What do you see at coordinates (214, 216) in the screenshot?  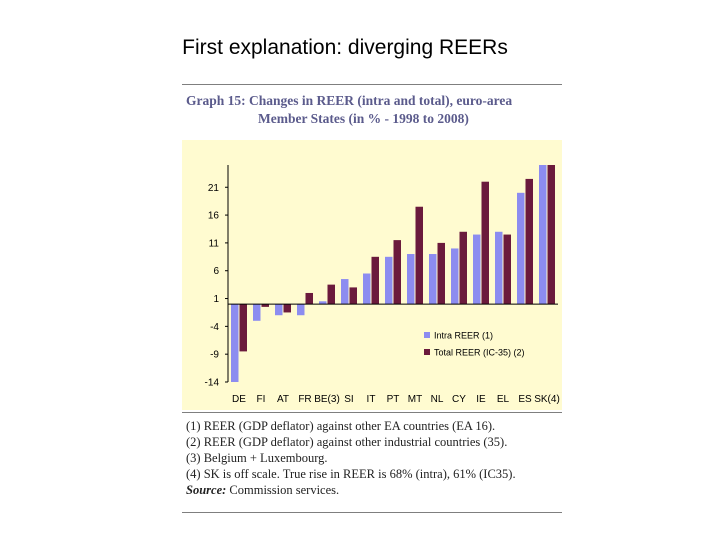 I see `y-tick-label: 16` at bounding box center [214, 216].